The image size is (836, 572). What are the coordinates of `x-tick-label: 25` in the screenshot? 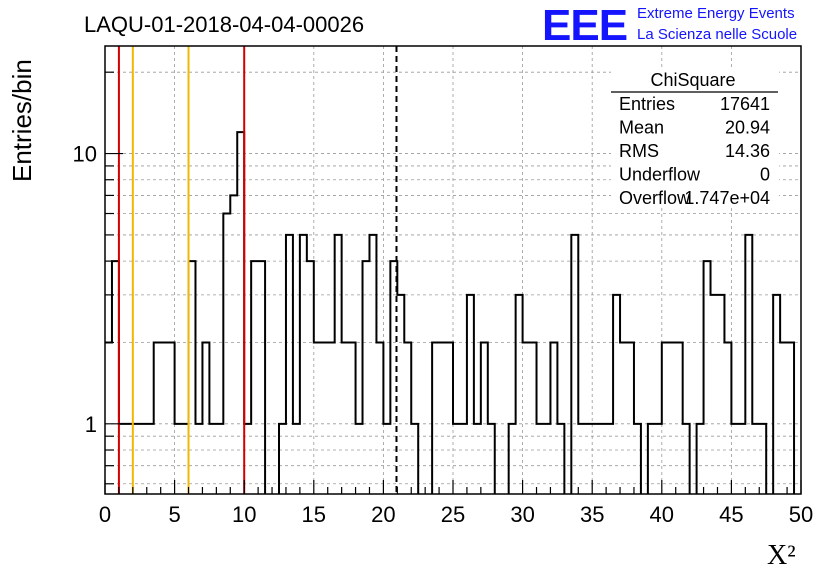 It's located at (453, 514).